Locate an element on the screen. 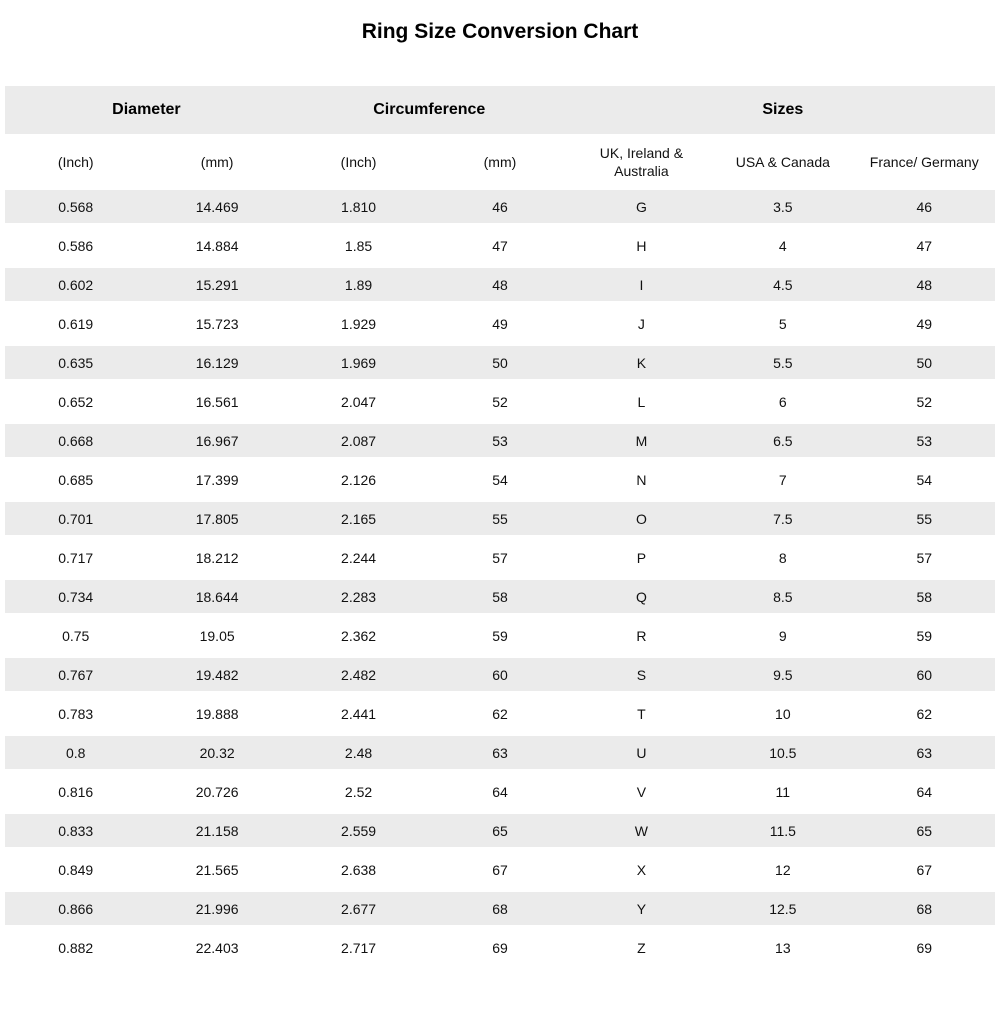 This screenshot has width=1000, height=1020. cell-size-france-germany: 59 is located at coordinates (924, 635).